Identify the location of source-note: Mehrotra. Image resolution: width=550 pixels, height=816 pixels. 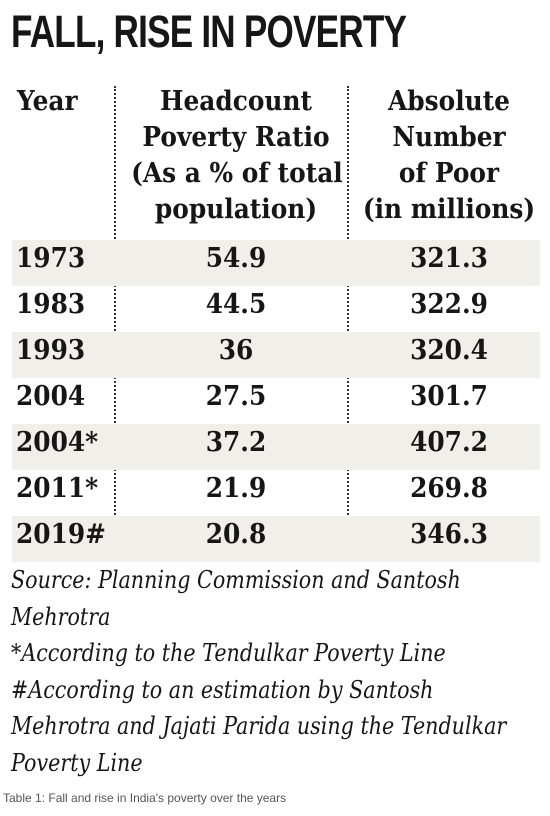
(61, 616).